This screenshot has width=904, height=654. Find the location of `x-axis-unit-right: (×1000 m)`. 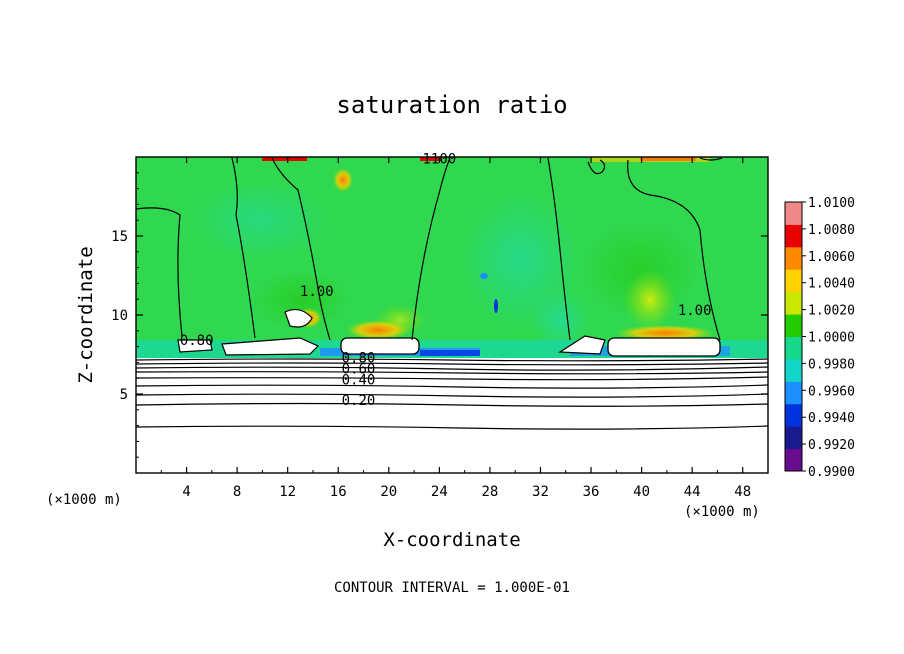

x-axis-unit-right: (×1000 m) is located at coordinates (722, 512).